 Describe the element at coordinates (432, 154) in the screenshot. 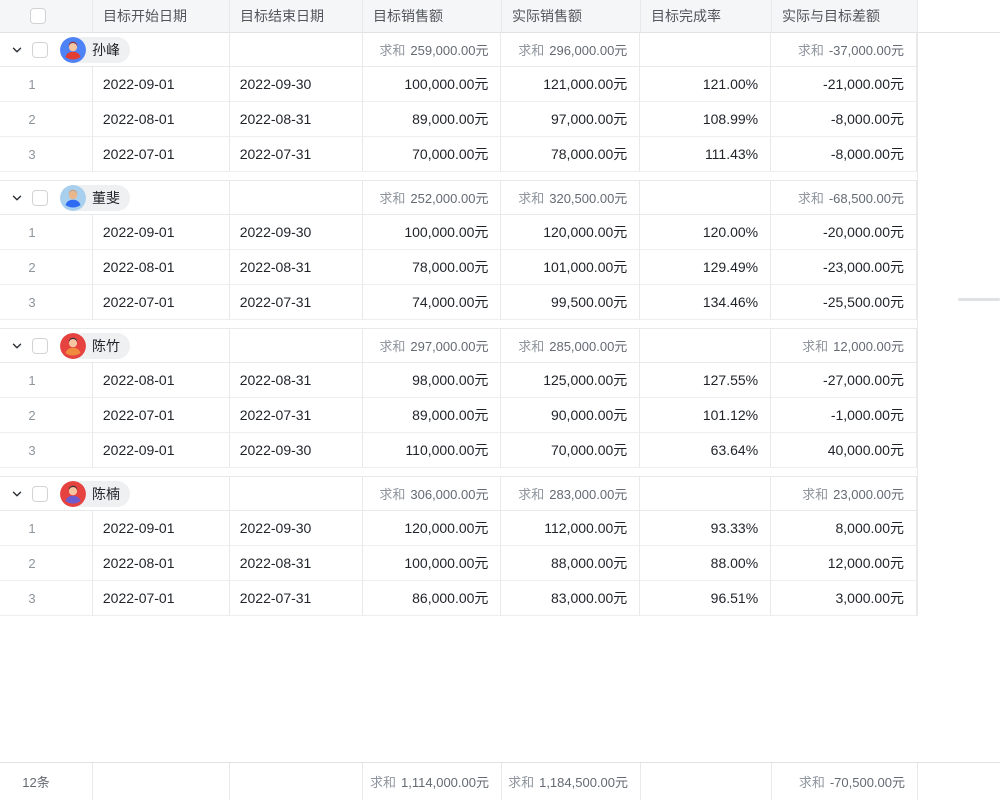

I see `cell-target-sales: 70,000.00元` at that location.